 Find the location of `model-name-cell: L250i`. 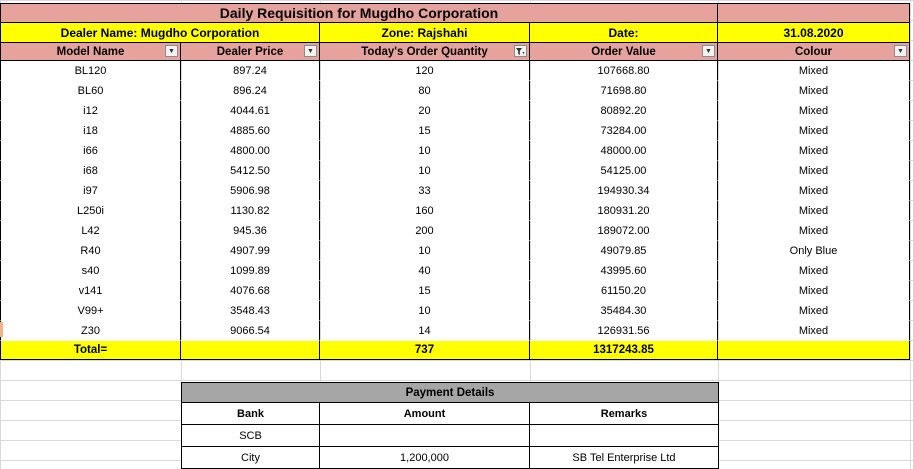

model-name-cell: L250i is located at coordinates (90, 211).